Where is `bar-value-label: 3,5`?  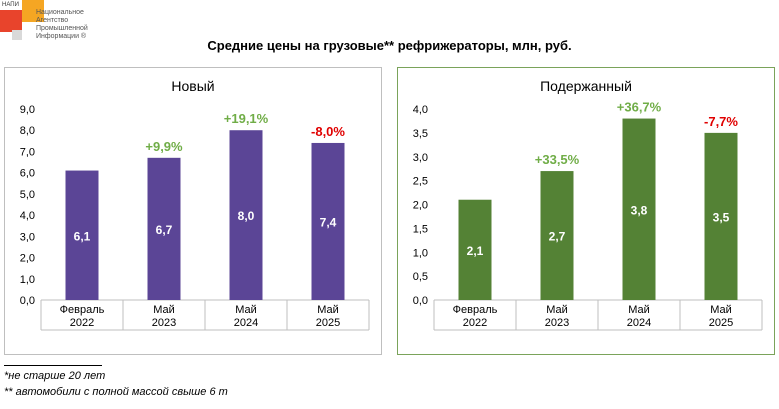
bar-value-label: 3,5 is located at coordinates (721, 217).